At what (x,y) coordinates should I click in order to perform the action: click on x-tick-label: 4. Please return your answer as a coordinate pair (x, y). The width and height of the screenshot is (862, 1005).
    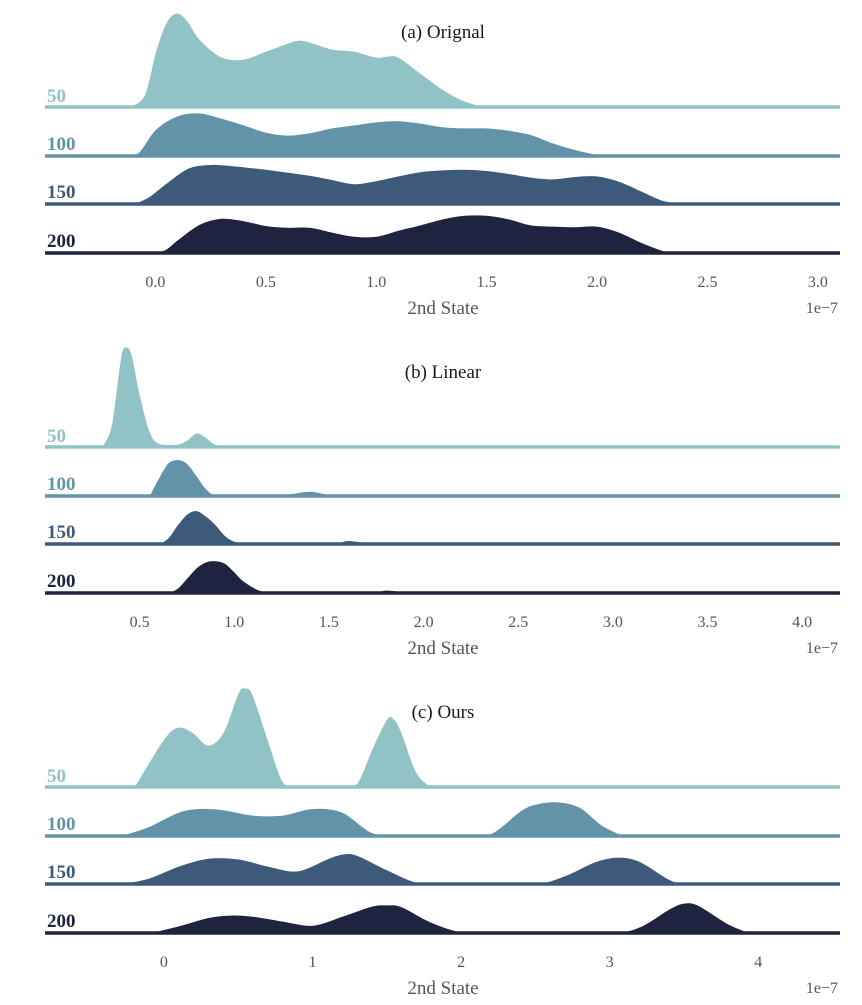
    Looking at the image, I should click on (758, 962).